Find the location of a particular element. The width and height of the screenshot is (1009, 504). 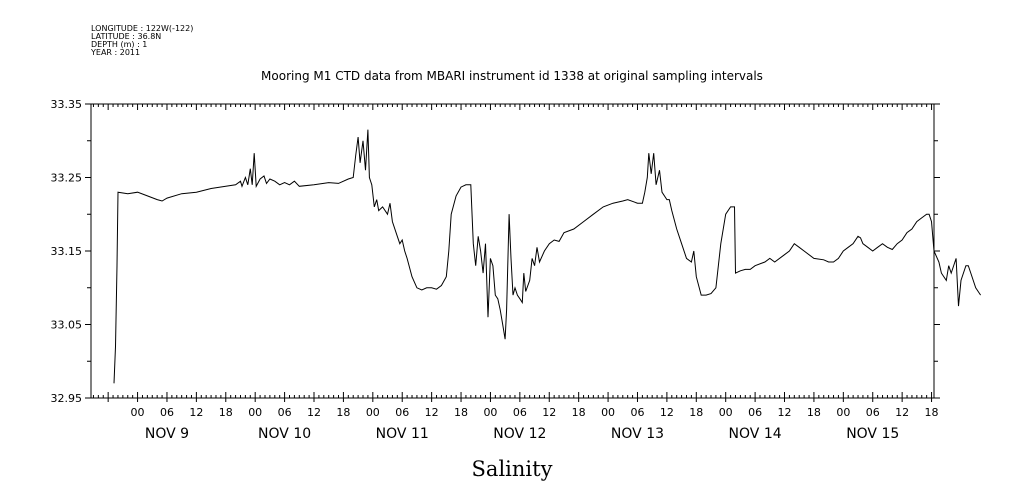

x-axis-label: Salinity is located at coordinates (512, 469).